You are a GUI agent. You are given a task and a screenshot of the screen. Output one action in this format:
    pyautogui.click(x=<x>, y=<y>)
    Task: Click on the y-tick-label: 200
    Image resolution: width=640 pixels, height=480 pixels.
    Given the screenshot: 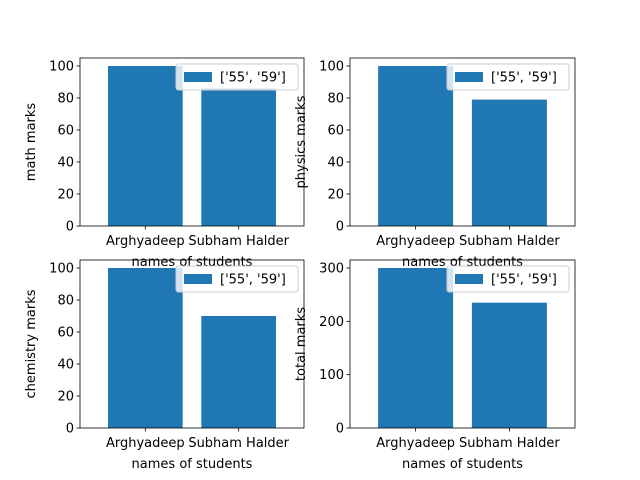 What is the action you would take?
    pyautogui.click(x=331, y=322)
    